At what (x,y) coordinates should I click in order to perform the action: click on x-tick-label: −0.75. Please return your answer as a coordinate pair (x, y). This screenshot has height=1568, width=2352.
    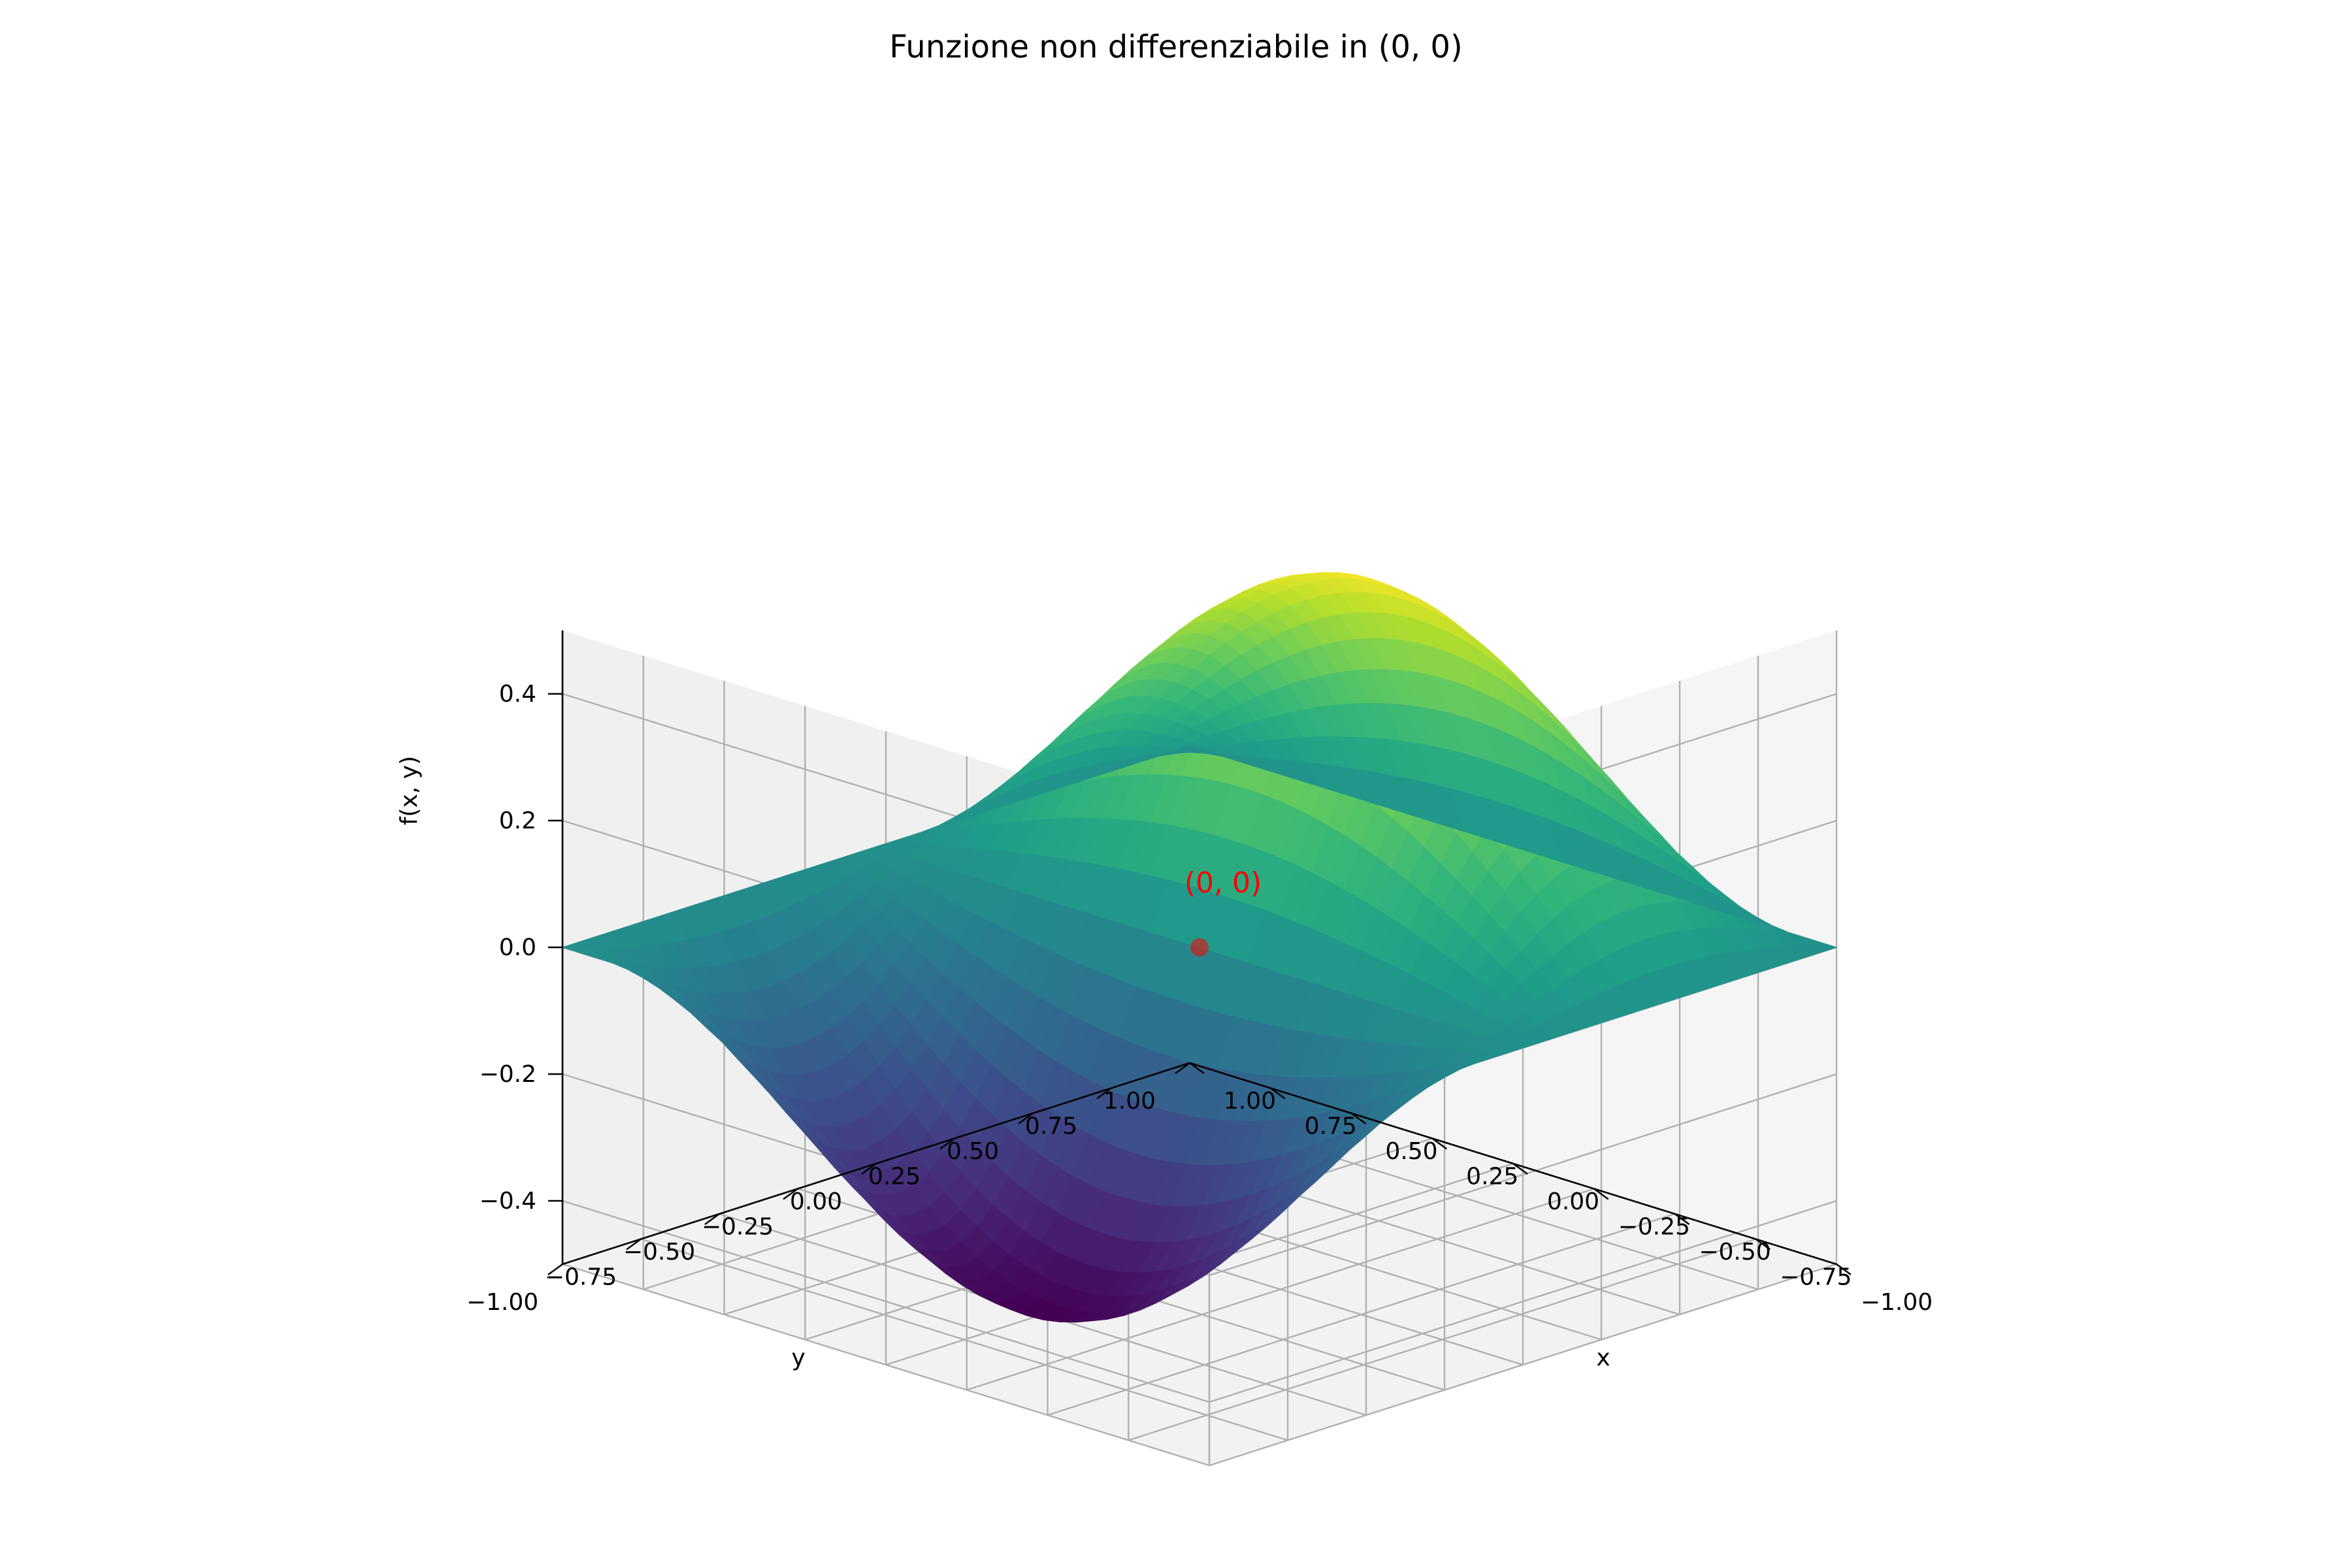
    Looking at the image, I should click on (1816, 1277).